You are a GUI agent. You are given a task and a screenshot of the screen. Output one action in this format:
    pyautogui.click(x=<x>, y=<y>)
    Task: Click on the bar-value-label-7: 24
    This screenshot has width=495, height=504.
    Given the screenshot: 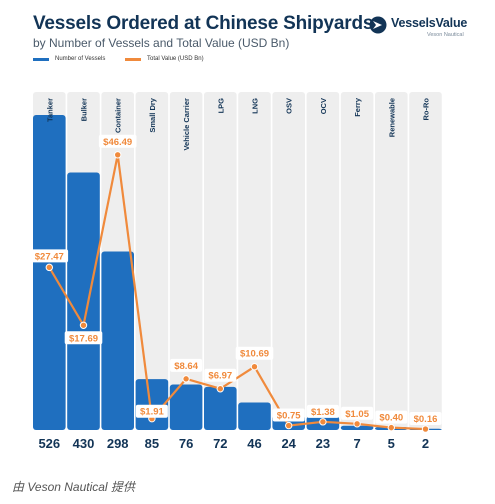 What is the action you would take?
    pyautogui.click(x=288, y=443)
    